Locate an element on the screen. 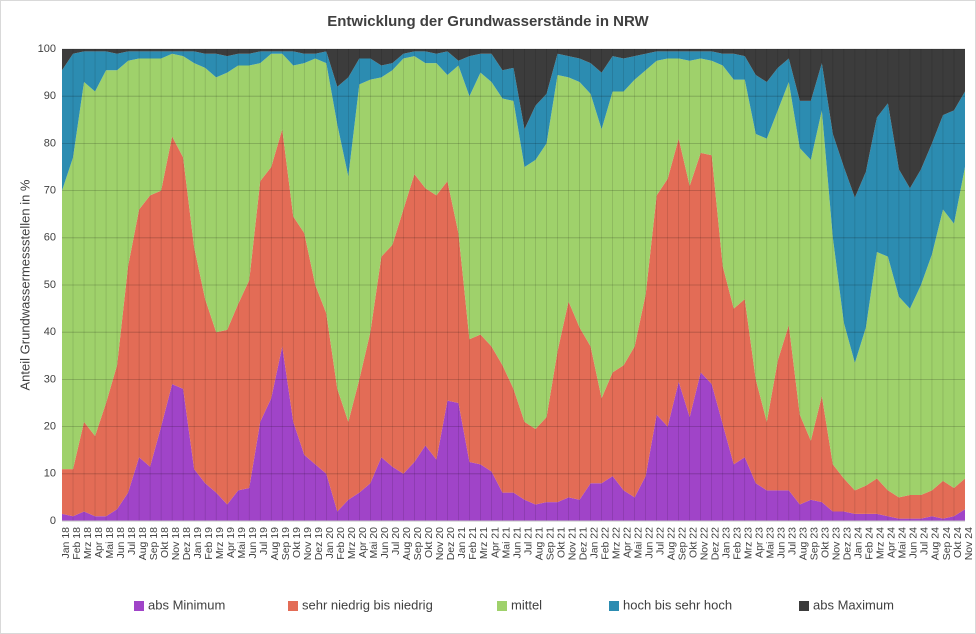  x-tick-label: Jul 24 is located at coordinates (925, 541).